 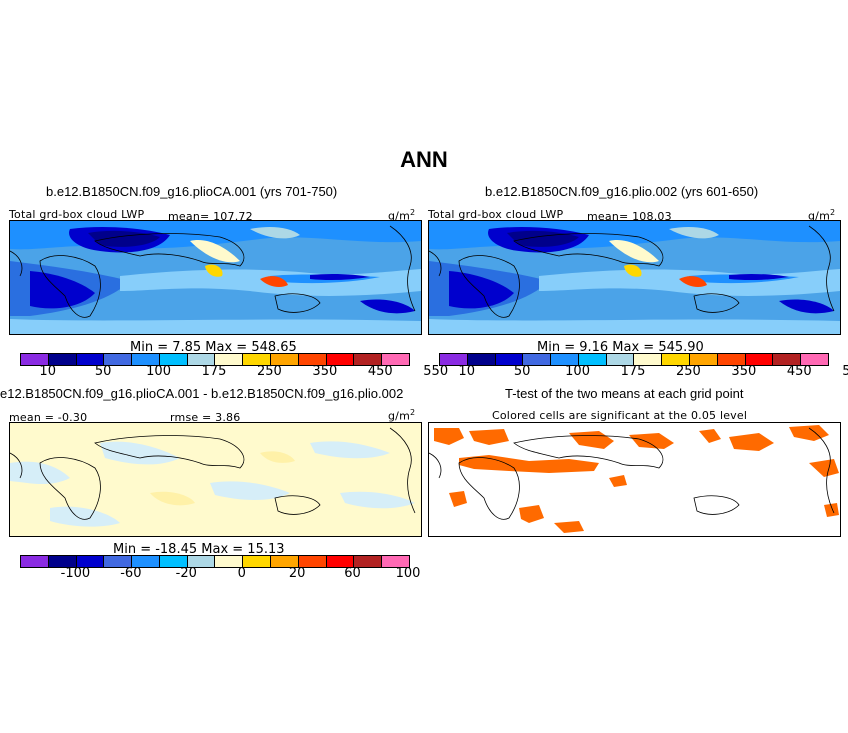 I want to click on diff-map, so click(x=215, y=479).